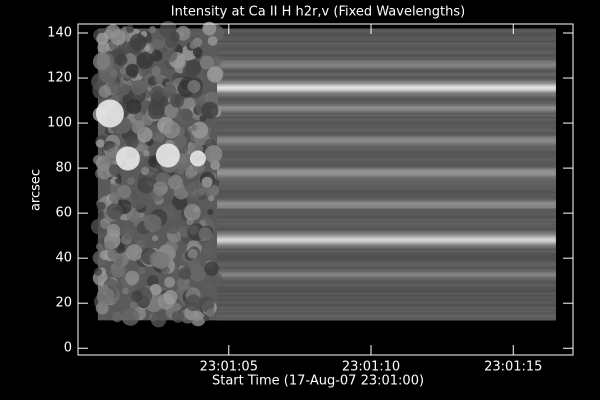 The height and width of the screenshot is (400, 600). What do you see at coordinates (68, 348) in the screenshot?
I see `y-tick-label: 0` at bounding box center [68, 348].